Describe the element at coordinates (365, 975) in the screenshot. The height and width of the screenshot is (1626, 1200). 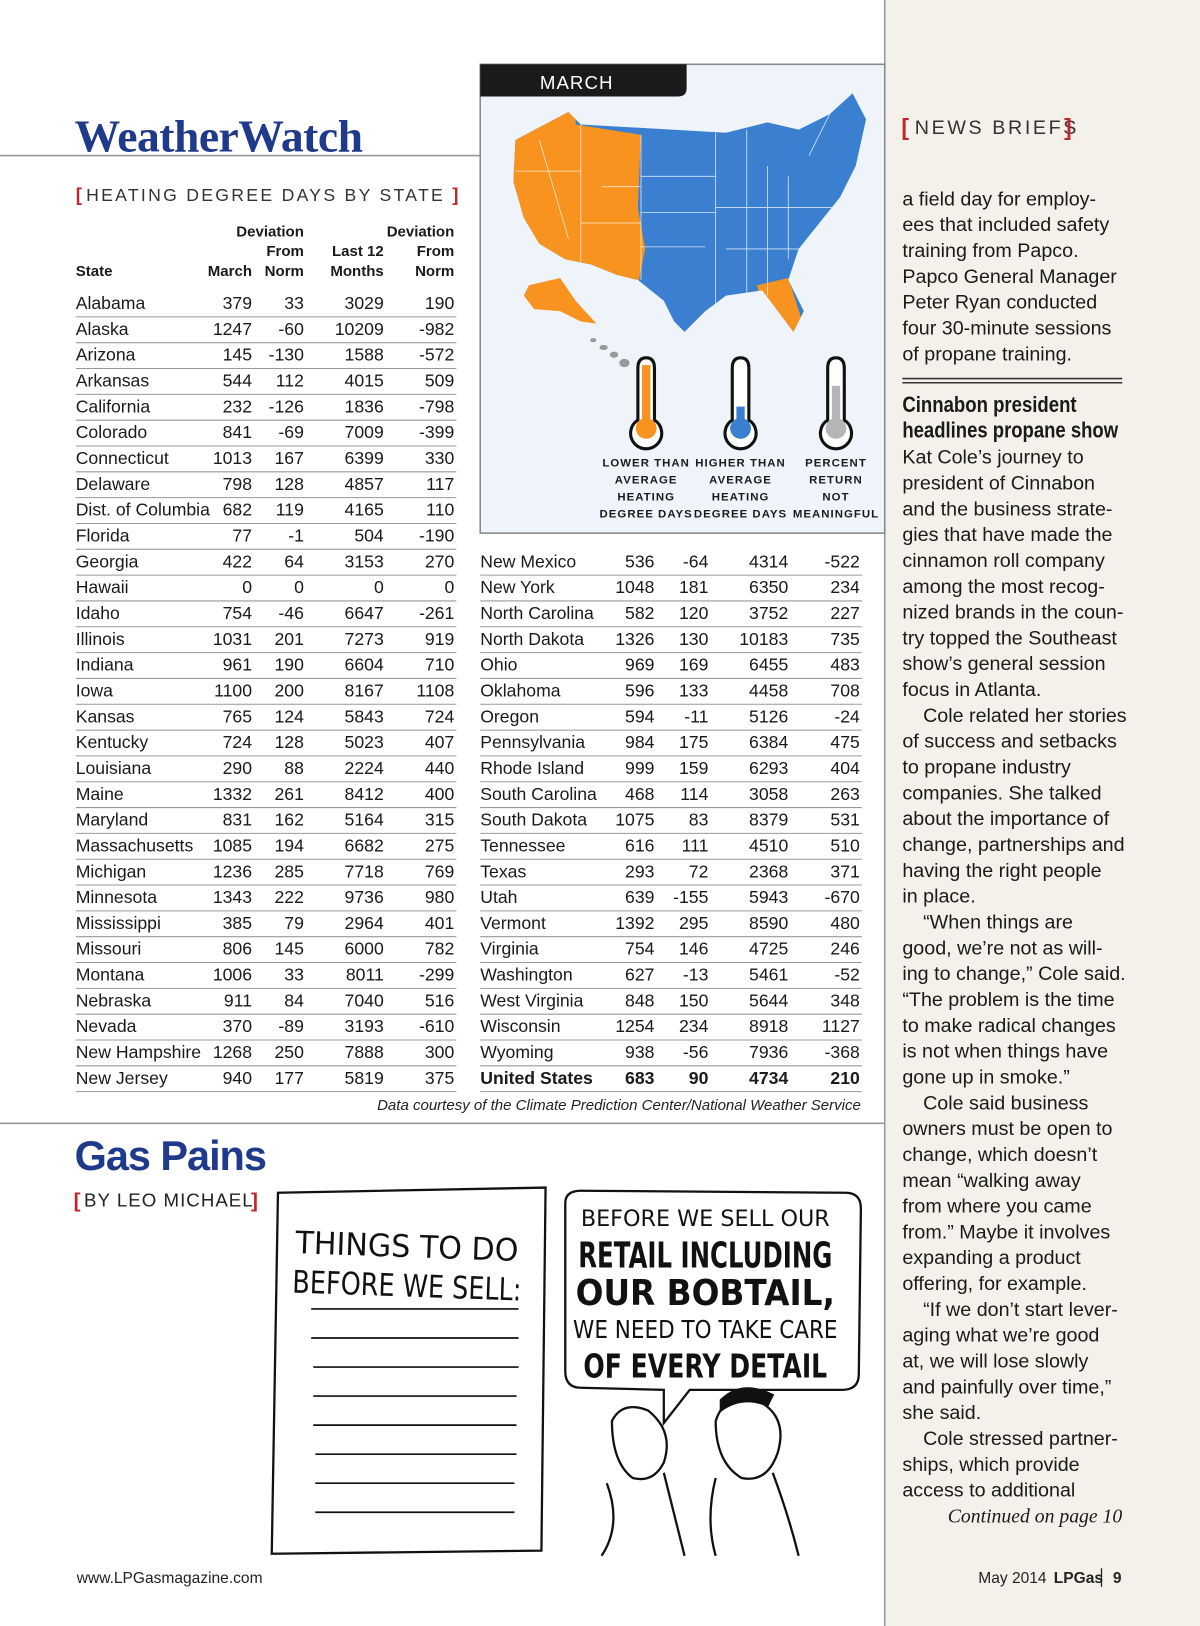
I see `cell-value: 8011` at that location.